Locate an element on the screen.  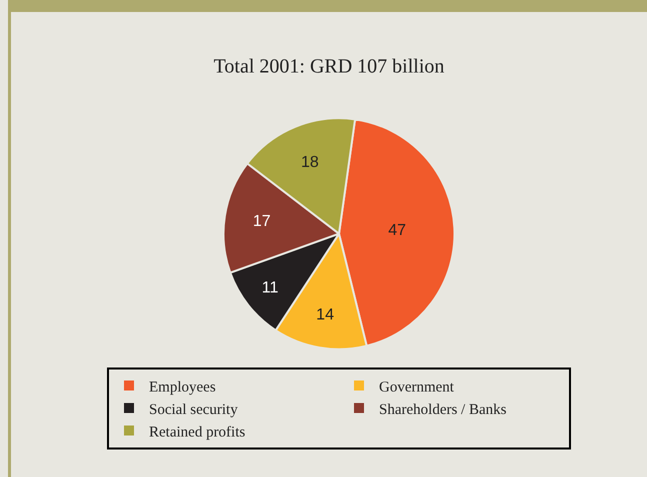
legend-label: Employees is located at coordinates (182, 387).